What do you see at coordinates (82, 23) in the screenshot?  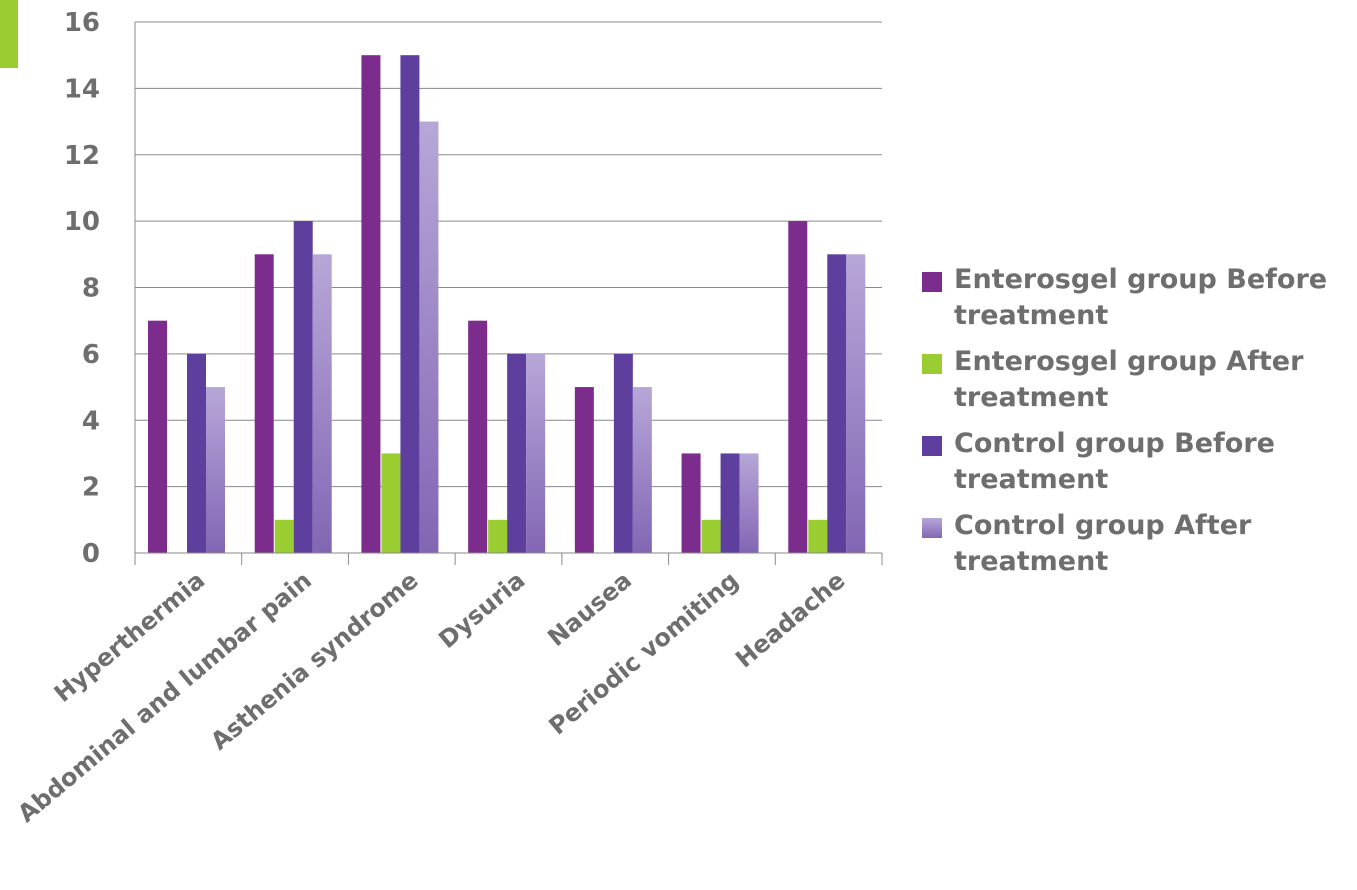 I see `y-tick-label: 16` at bounding box center [82, 23].